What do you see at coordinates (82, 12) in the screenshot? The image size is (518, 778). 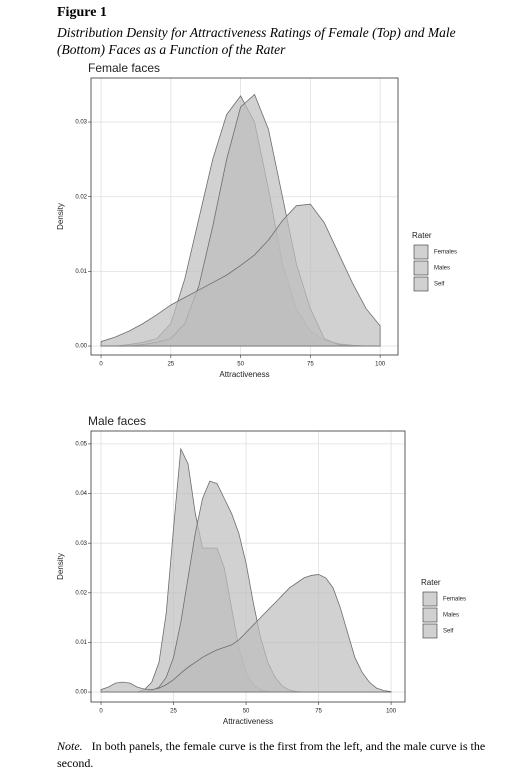 I see `figure-label: Figure 1` at bounding box center [82, 12].